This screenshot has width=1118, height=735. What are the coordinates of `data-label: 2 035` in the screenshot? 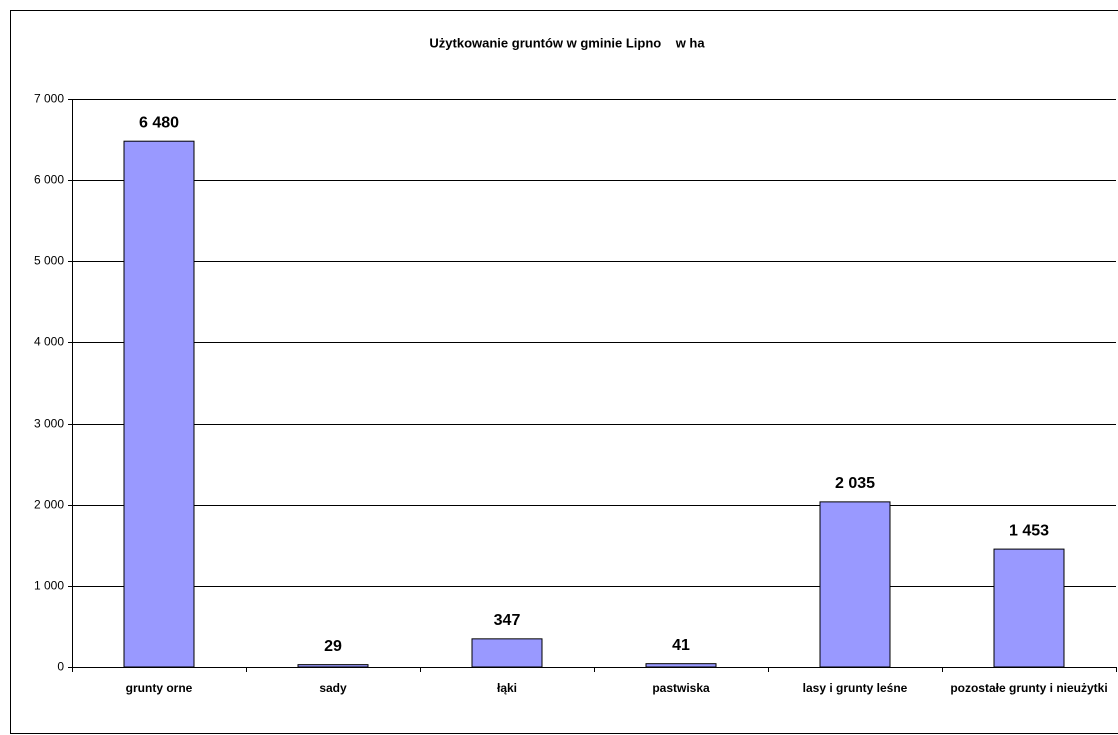 It's located at (855, 483).